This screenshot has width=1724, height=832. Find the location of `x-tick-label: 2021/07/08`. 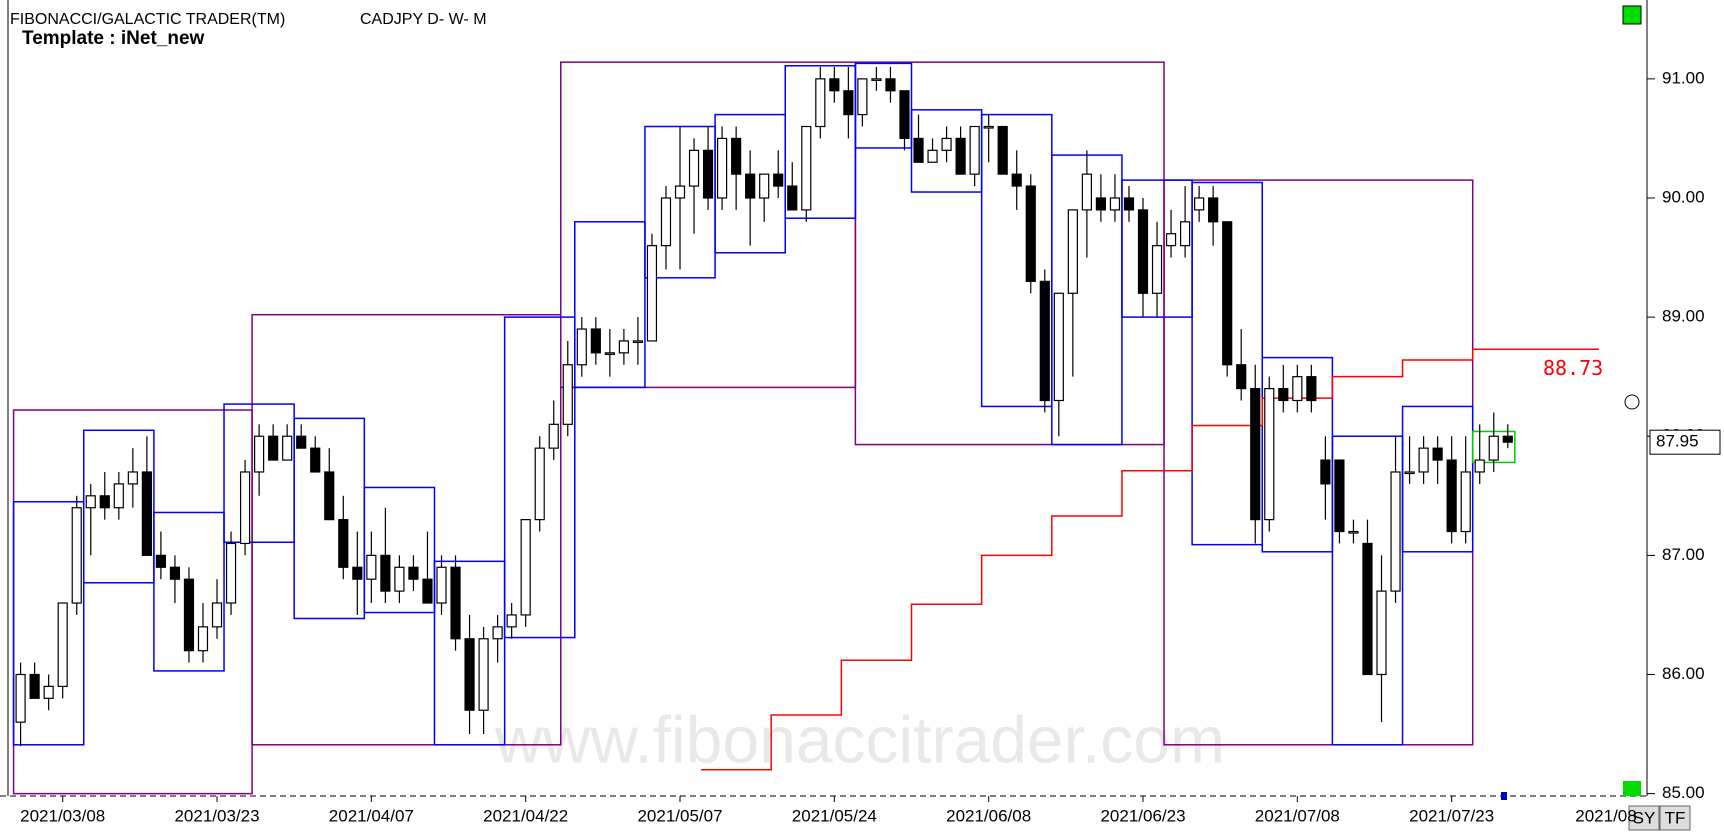

x-tick-label: 2021/07/08 is located at coordinates (1297, 815).